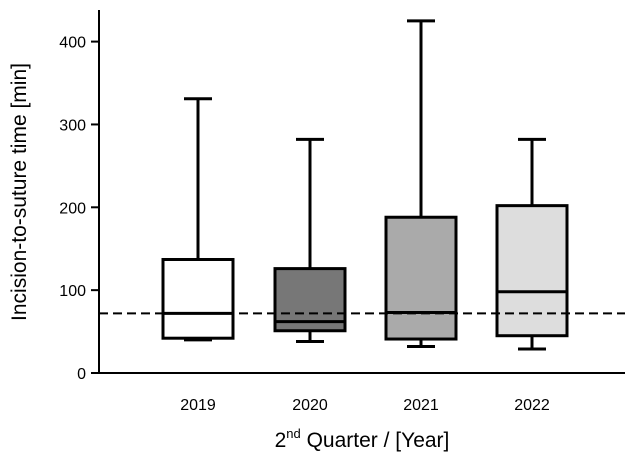 The image size is (625, 463). Describe the element at coordinates (365, 405) in the screenshot. I see `x-ticks-group: 2019 2020 2021 2022` at that location.